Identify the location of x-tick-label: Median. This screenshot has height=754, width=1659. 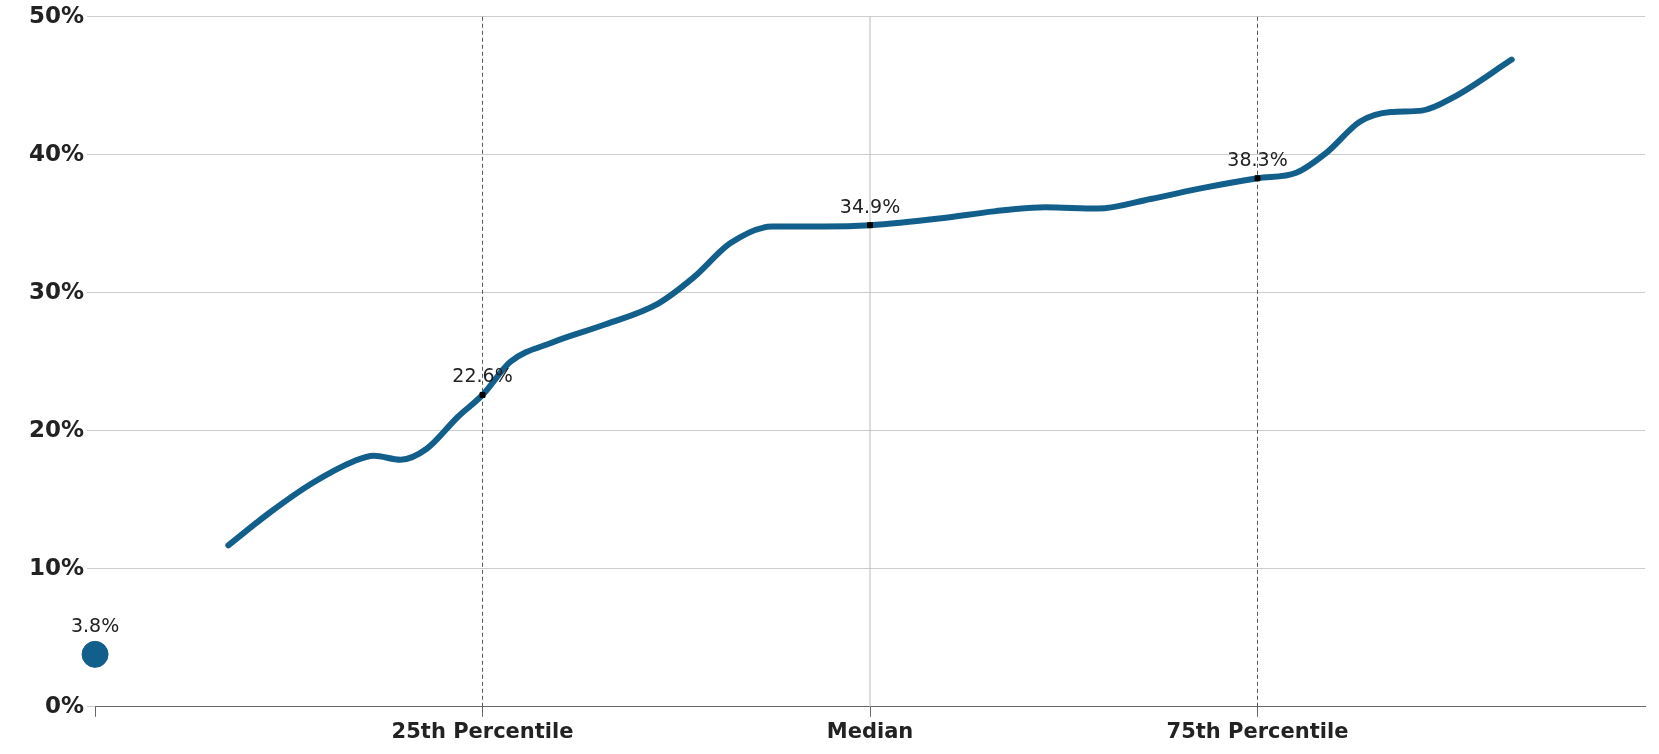
(870, 730).